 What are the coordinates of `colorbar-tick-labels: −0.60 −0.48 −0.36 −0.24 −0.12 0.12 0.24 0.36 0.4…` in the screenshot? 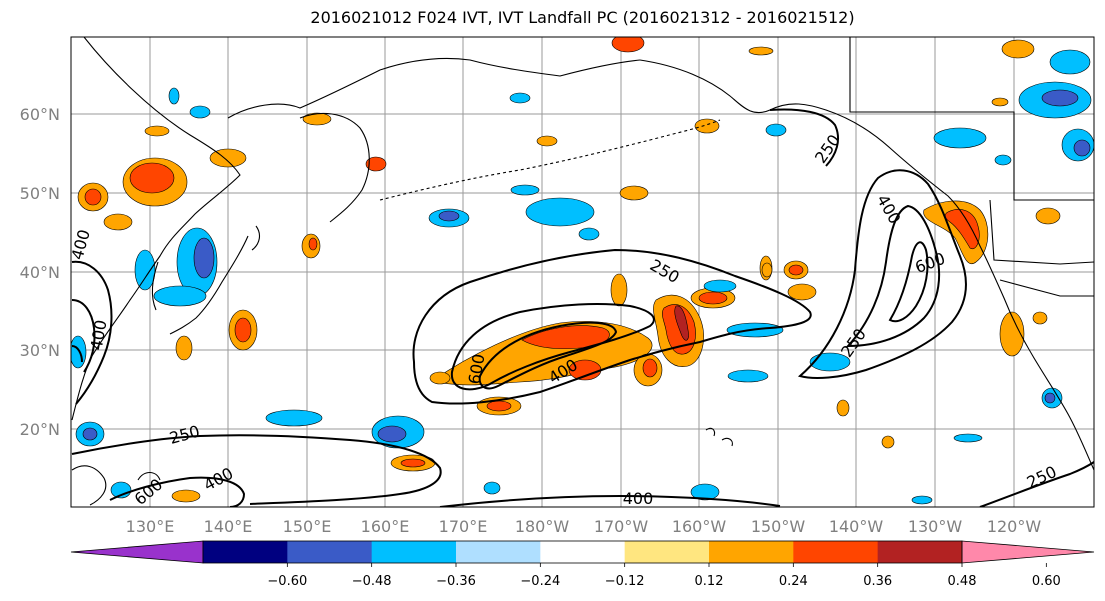 It's located at (664, 576).